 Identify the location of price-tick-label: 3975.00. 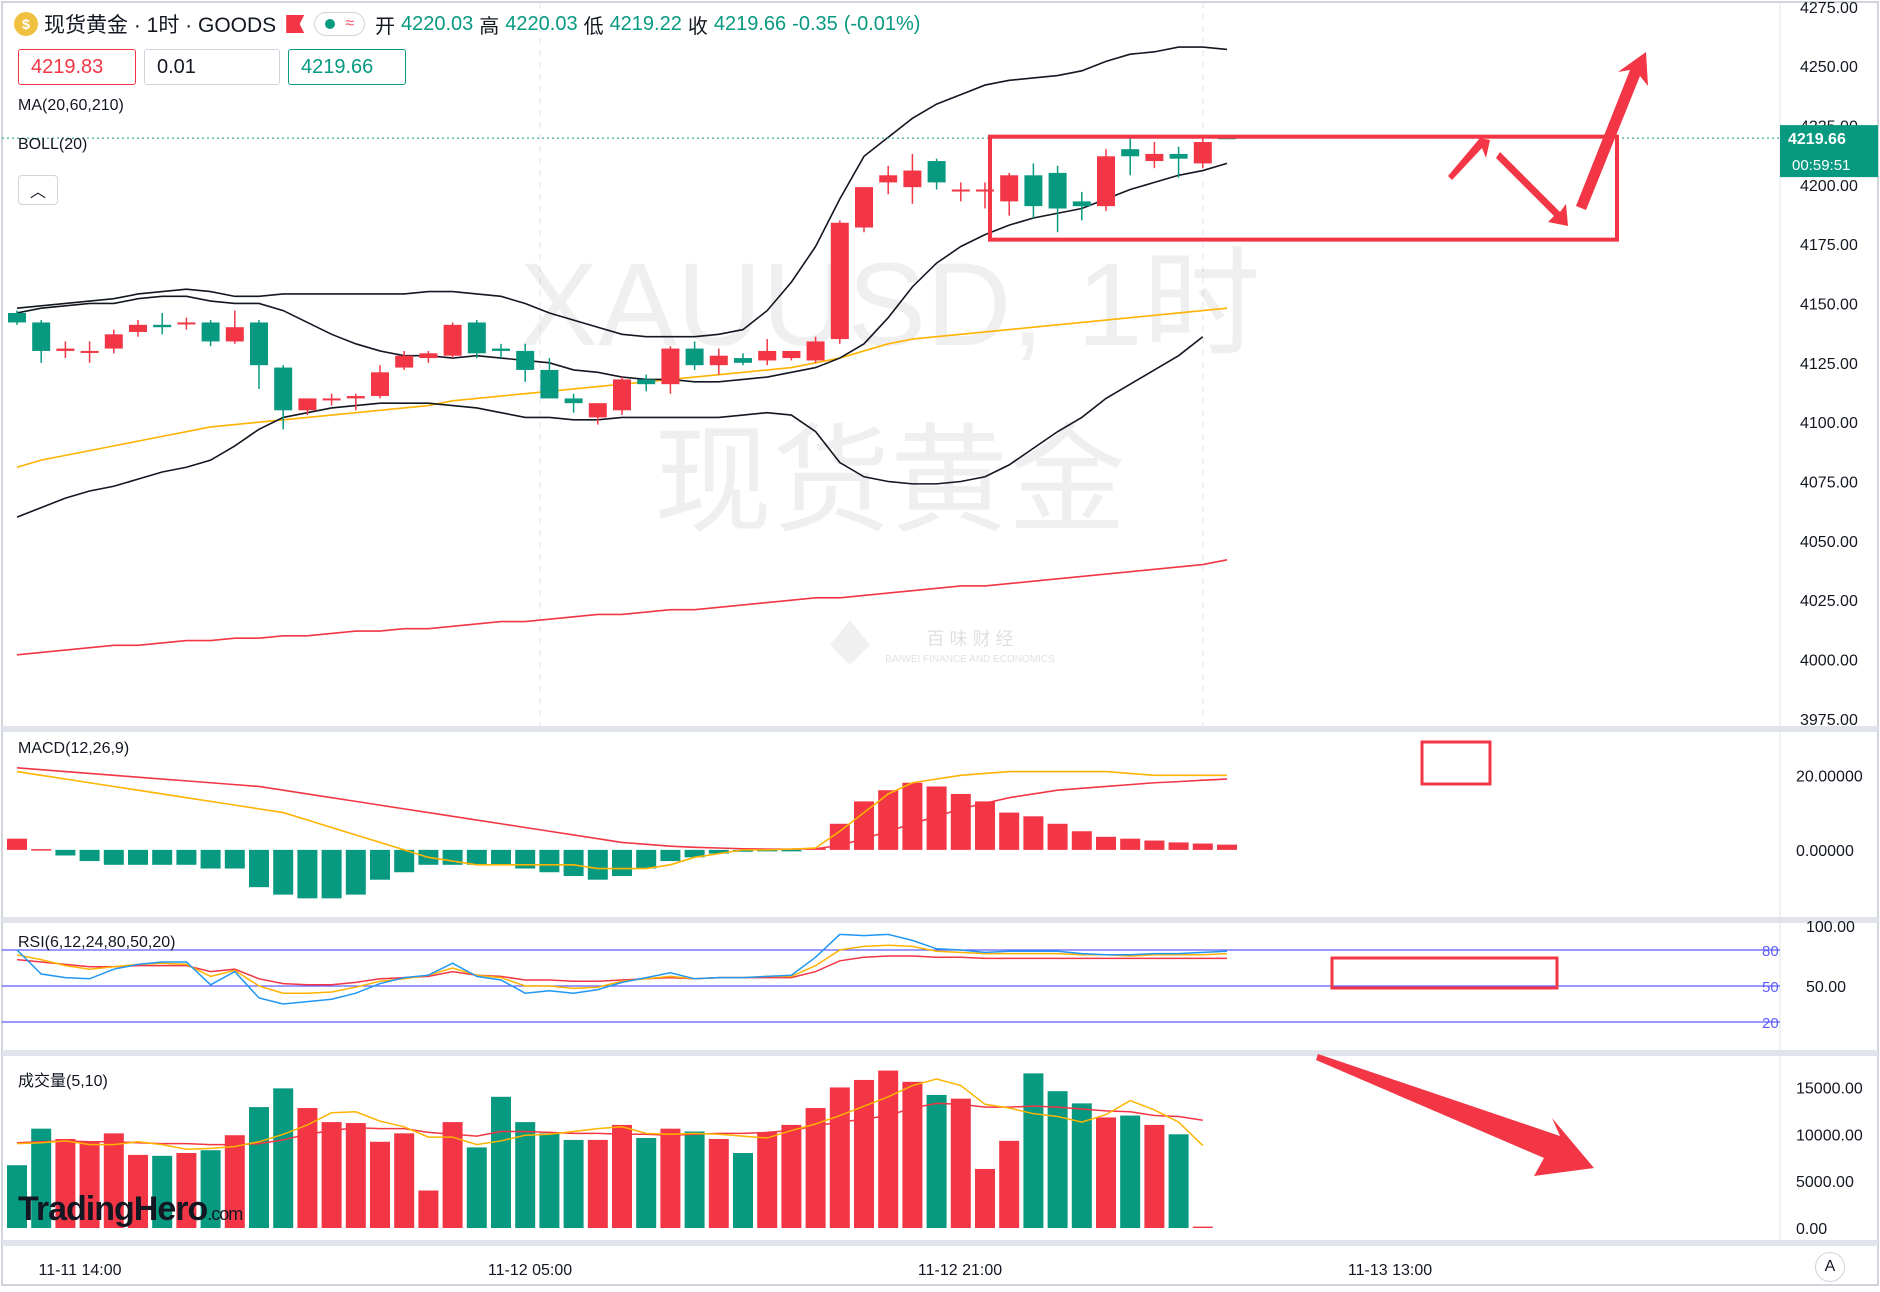
(1829, 720).